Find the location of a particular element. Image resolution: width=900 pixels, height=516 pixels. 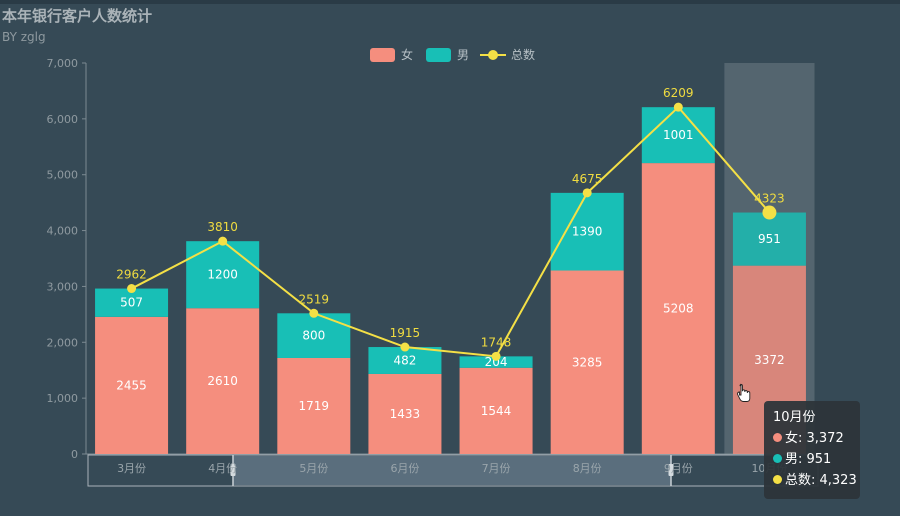

bar-label-male: 1390 is located at coordinates (587, 232).